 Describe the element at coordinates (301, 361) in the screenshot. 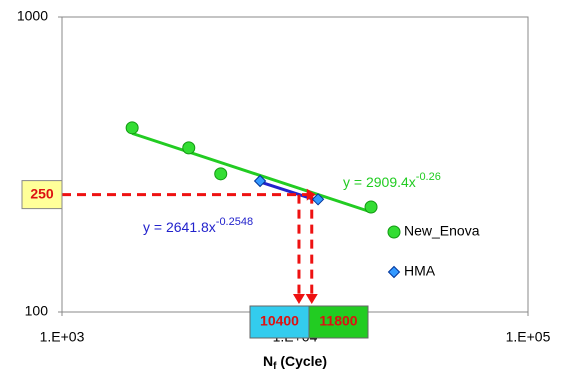

I see `x-axis-title-suffix: (Cycle)` at that location.